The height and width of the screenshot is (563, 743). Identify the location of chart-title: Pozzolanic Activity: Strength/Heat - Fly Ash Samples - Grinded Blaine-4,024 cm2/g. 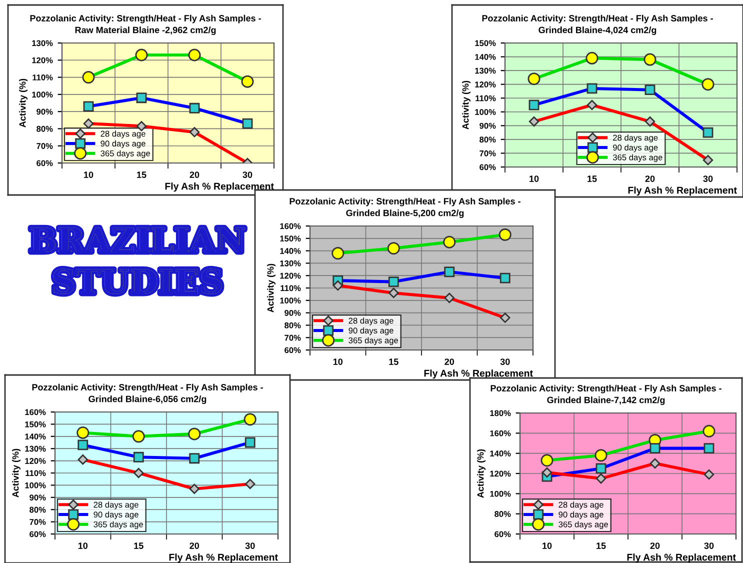
(597, 24).